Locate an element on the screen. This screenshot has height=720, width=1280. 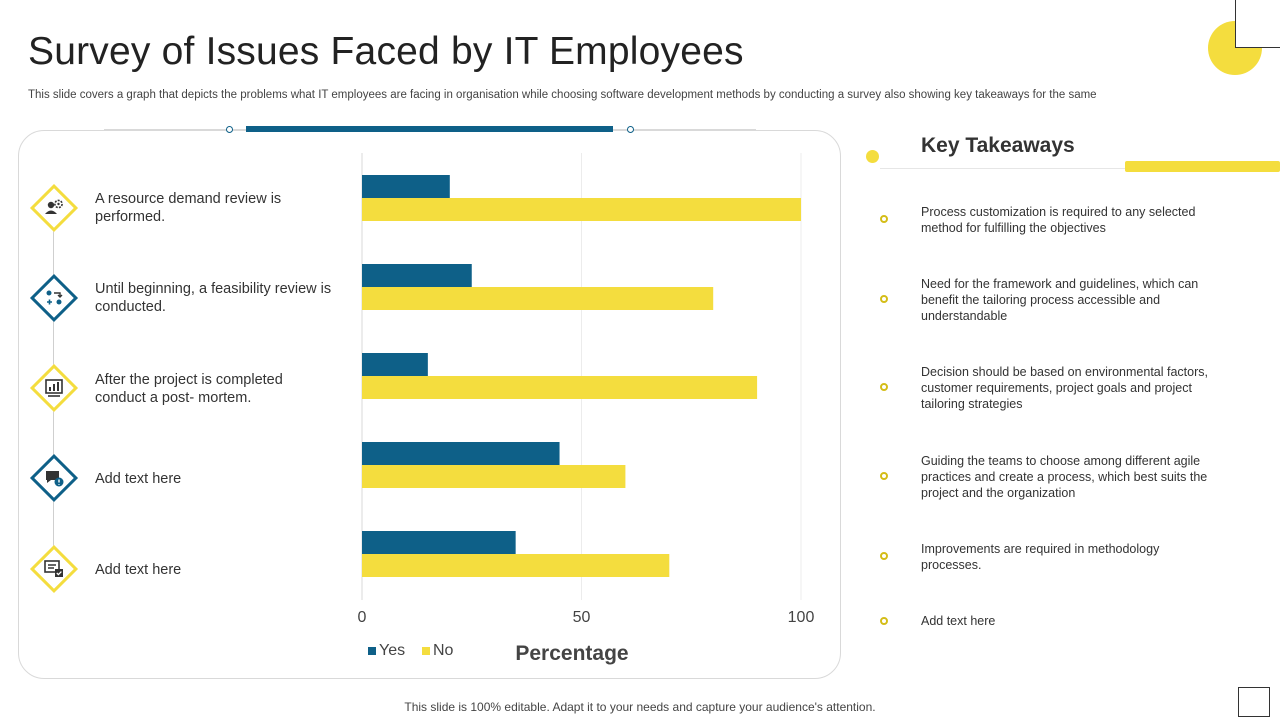
x-tick-label: 50 is located at coordinates (582, 617).